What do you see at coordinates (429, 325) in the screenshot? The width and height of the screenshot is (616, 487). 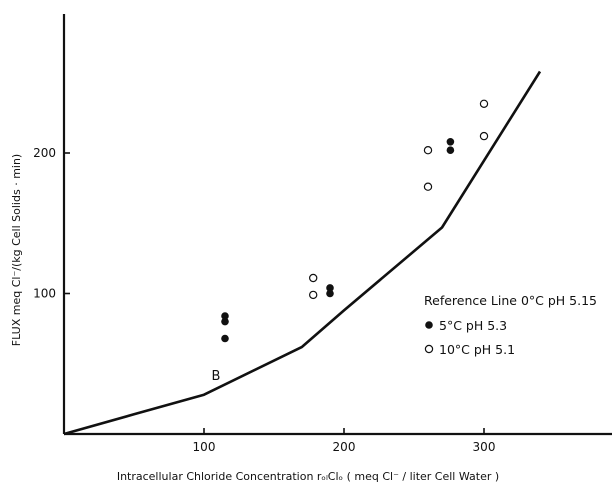 I see `legend-filled-circle-marker` at bounding box center [429, 325].